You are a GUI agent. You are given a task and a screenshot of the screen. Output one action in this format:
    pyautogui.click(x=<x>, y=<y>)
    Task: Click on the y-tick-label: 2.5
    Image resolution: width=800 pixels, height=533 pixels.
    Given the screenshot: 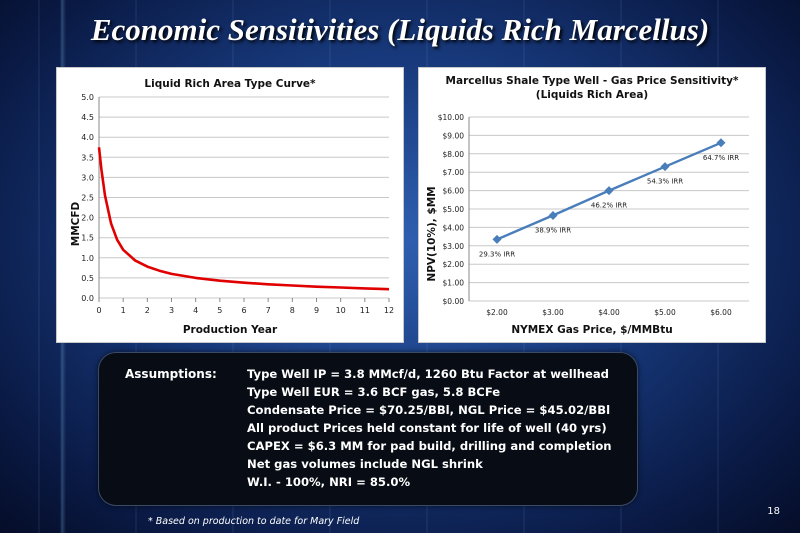 What is the action you would take?
    pyautogui.click(x=87, y=198)
    